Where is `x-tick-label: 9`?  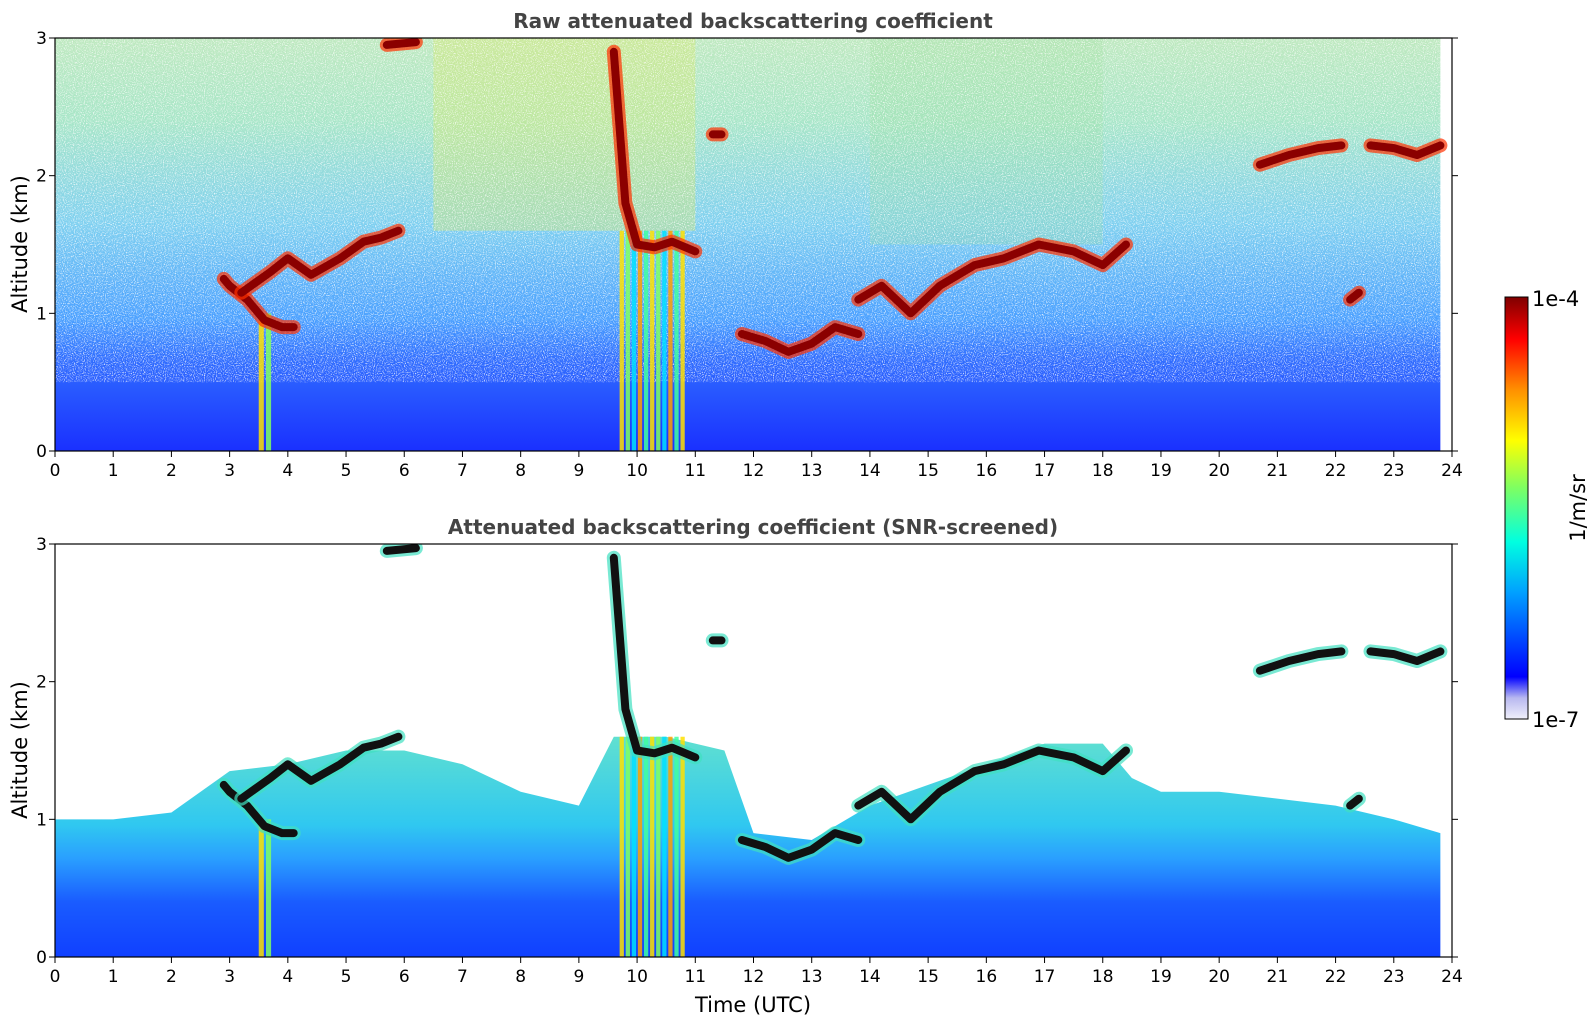 x-tick-label: 9 is located at coordinates (578, 471).